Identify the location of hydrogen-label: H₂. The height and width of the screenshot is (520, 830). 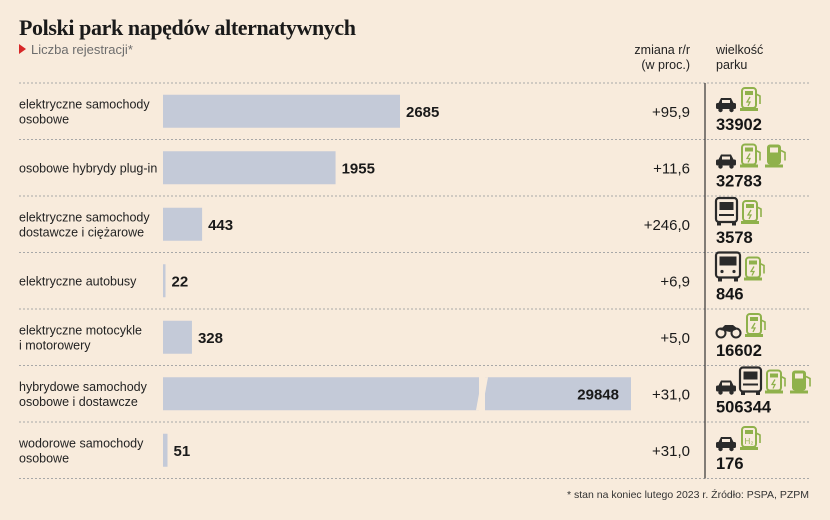
(749, 441).